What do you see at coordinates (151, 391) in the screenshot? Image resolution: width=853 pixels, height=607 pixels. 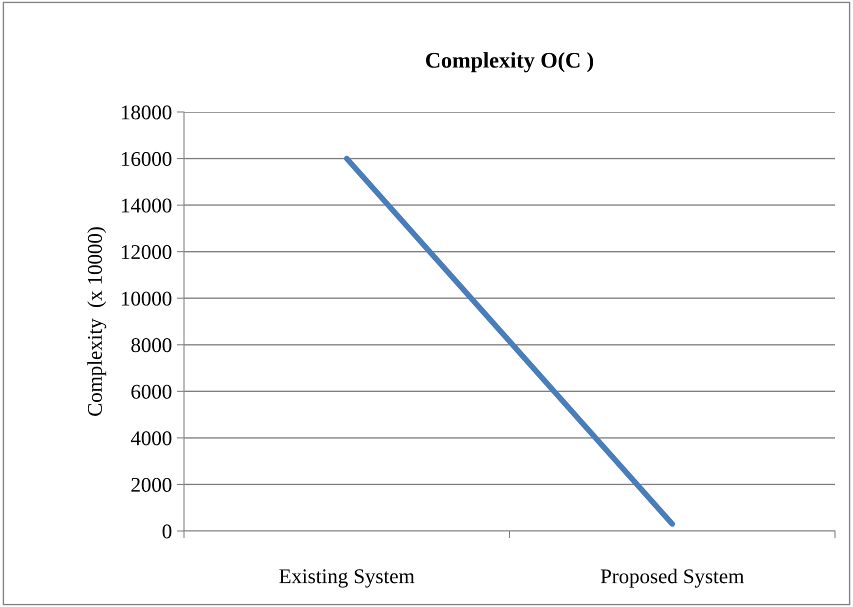 I see `y-tick-label: 6000` at bounding box center [151, 391].